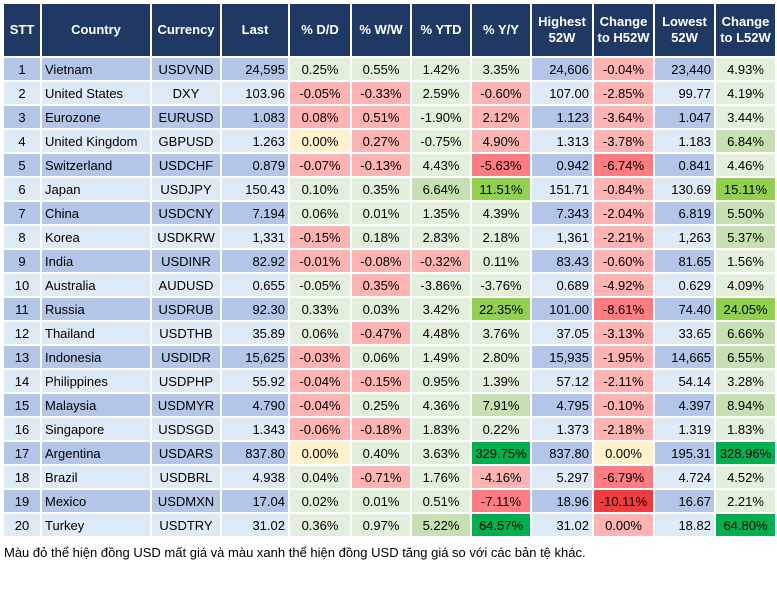 This screenshot has height=604, width=777. Describe the element at coordinates (562, 141) in the screenshot. I see `cell-highest-52w: 1.313` at that location.